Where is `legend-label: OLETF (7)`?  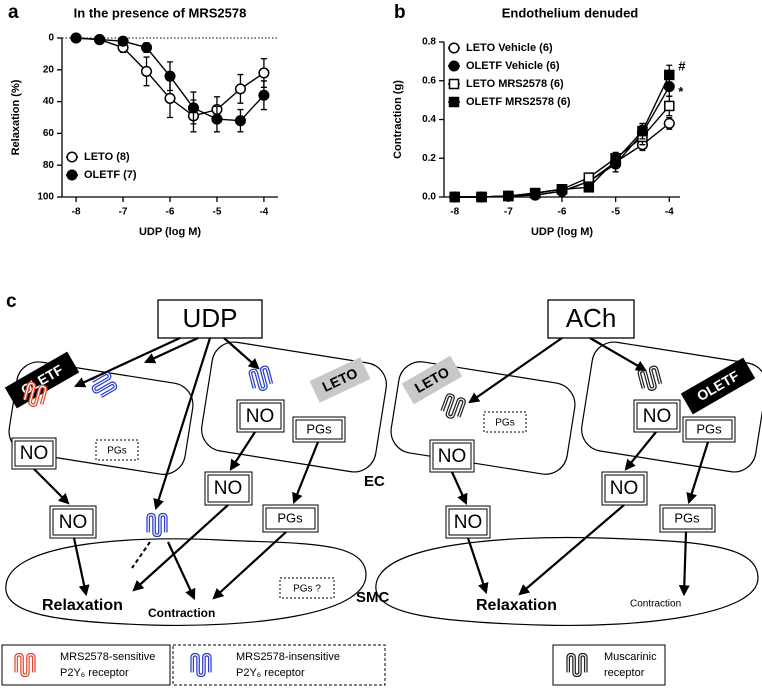 legend-label: OLETF (7) is located at coordinates (110, 175).